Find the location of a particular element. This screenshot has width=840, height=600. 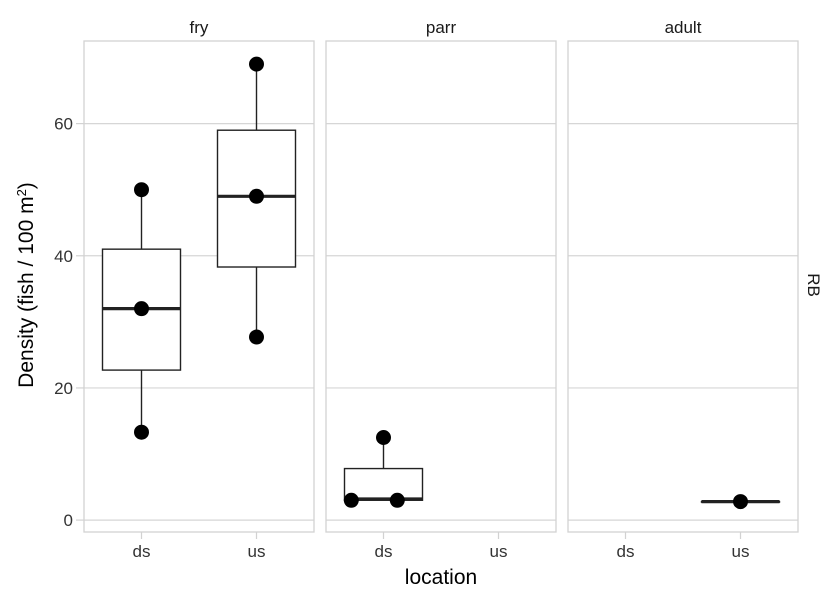

y-axis: 0 20 40 60 is located at coordinates (69, 322).